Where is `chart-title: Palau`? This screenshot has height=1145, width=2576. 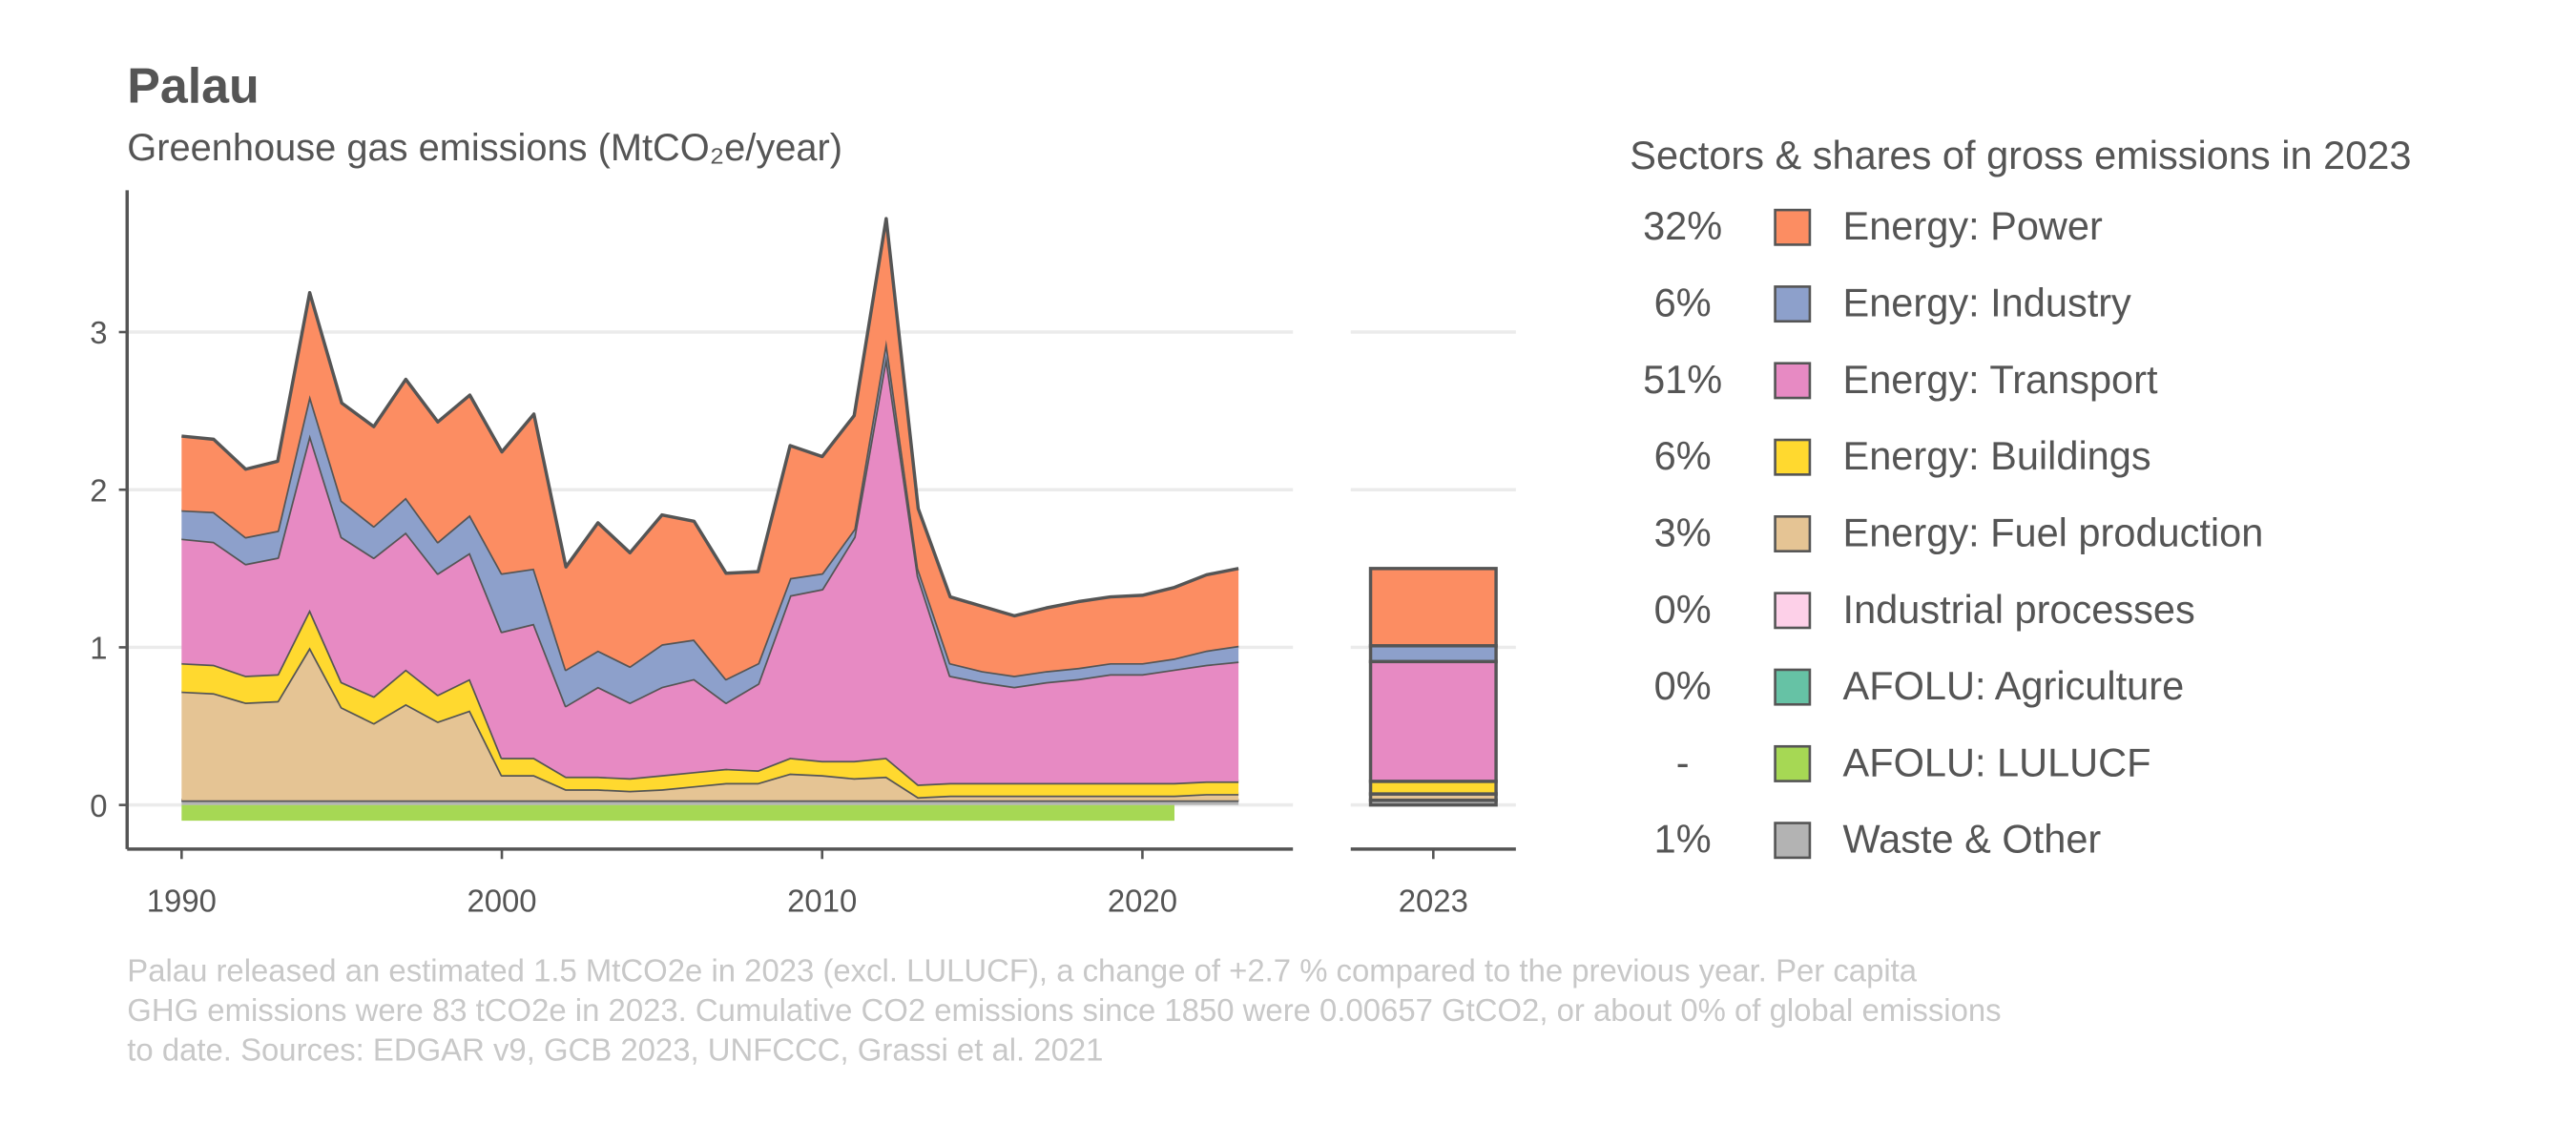 chart-title: Palau is located at coordinates (193, 86).